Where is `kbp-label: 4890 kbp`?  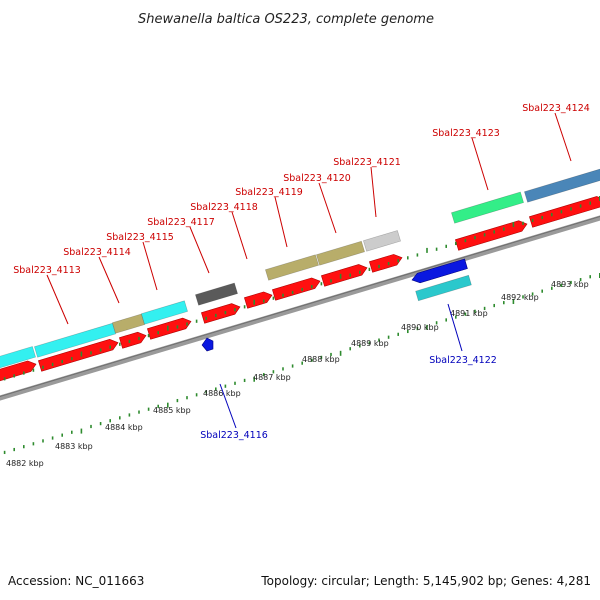
kbp-label: 4890 kbp is located at coordinates (420, 327).